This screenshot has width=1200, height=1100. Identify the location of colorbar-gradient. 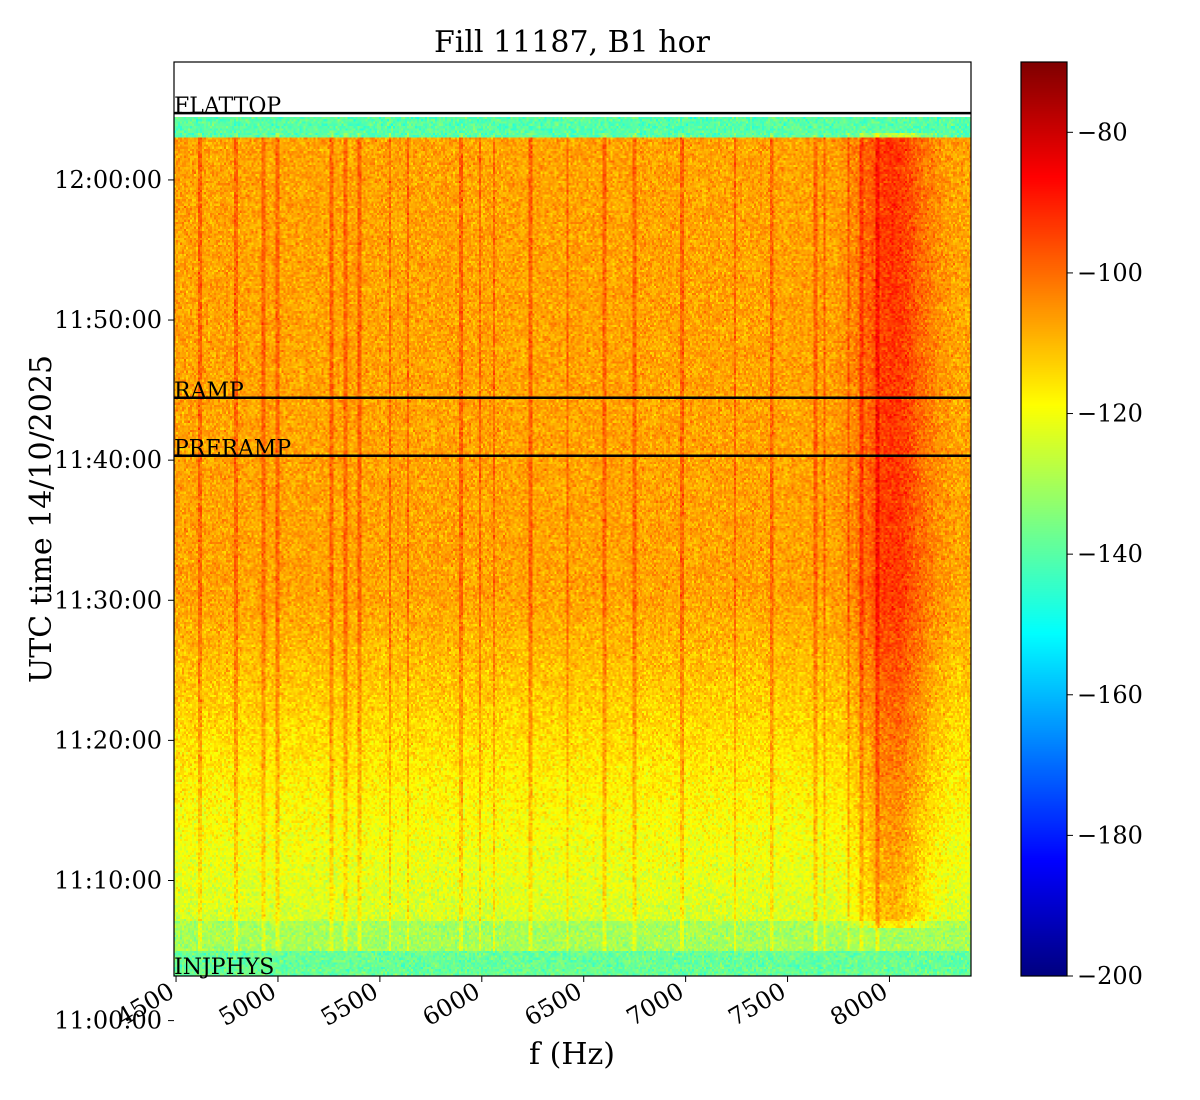
(1044, 519).